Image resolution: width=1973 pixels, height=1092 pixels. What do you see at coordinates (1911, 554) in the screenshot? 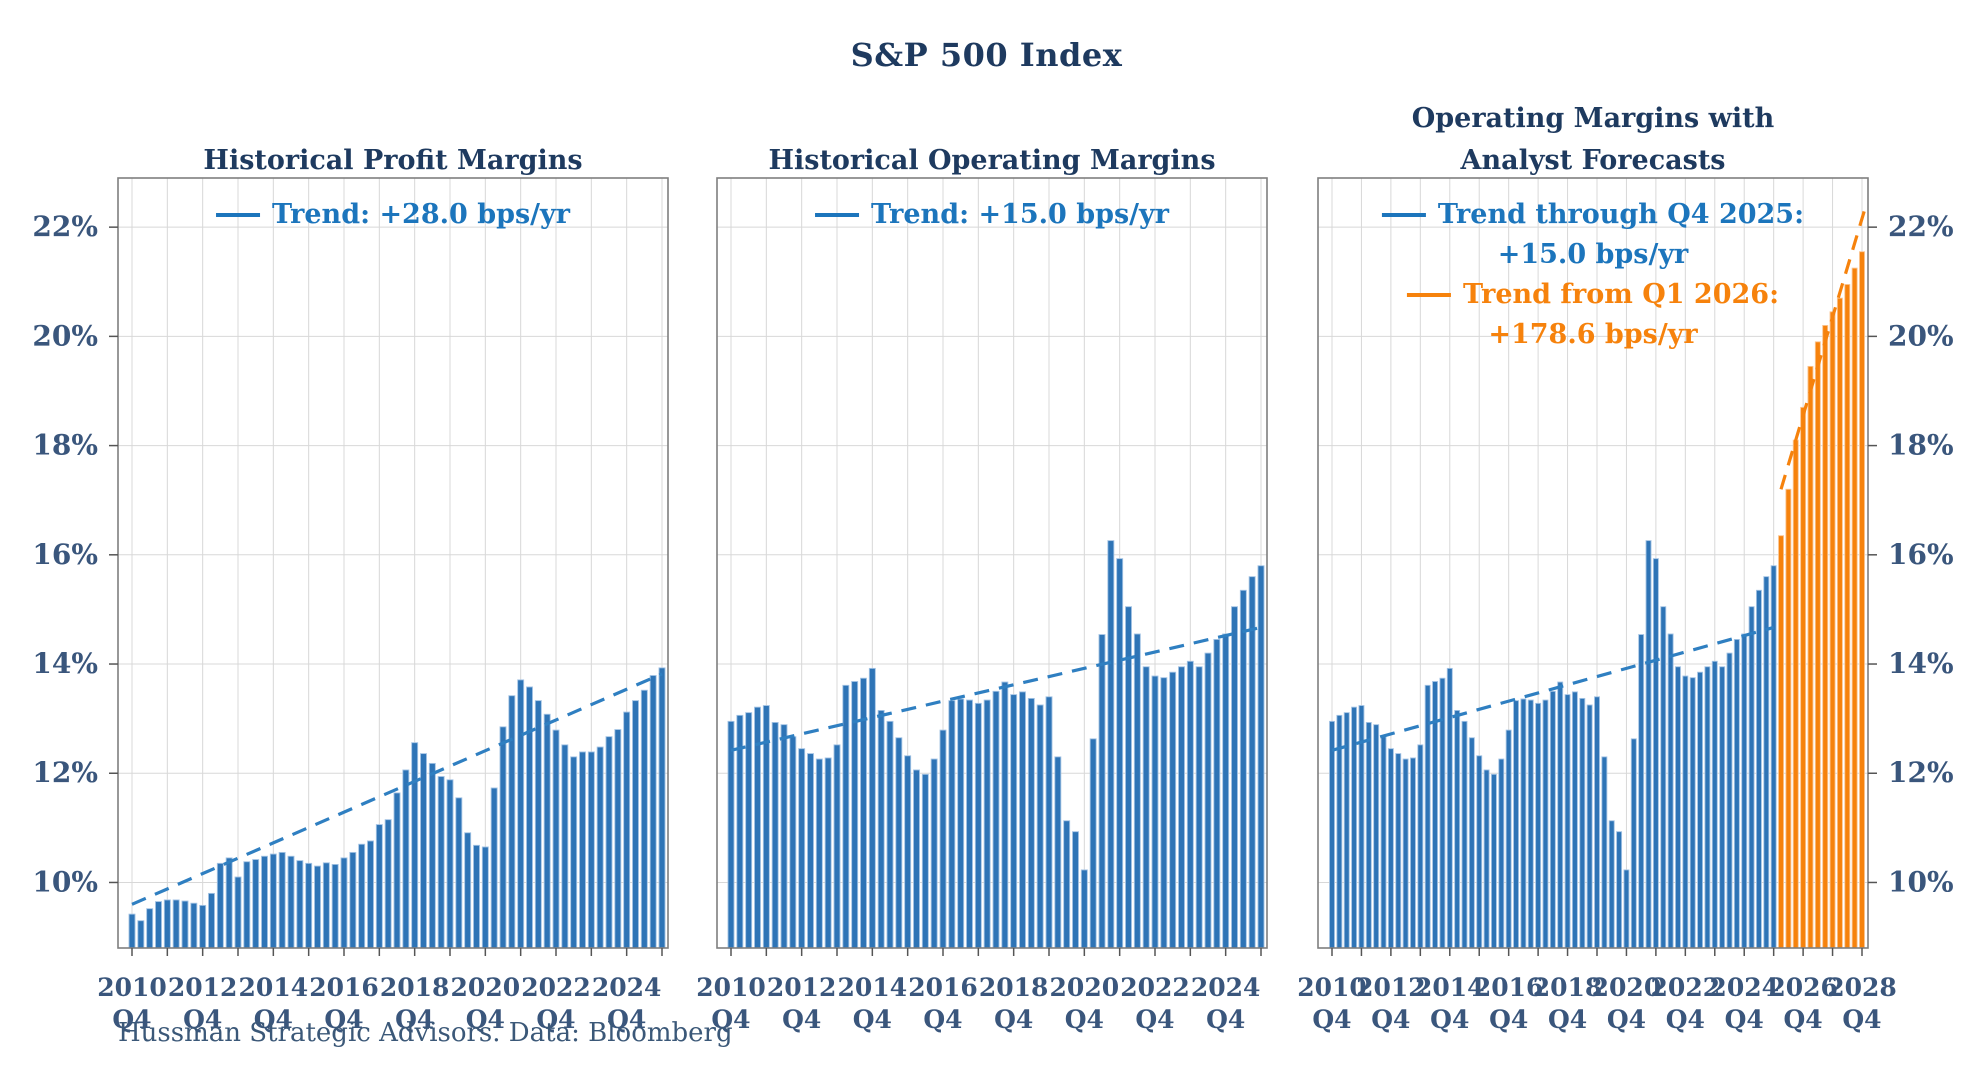
I see `y-axis-right: 10% 12% 14% 16% 18% 20% 22%` at bounding box center [1911, 554].